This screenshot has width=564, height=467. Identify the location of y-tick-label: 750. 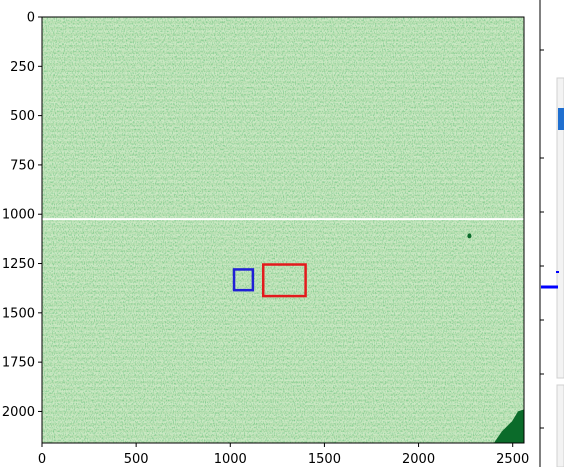
(22, 165).